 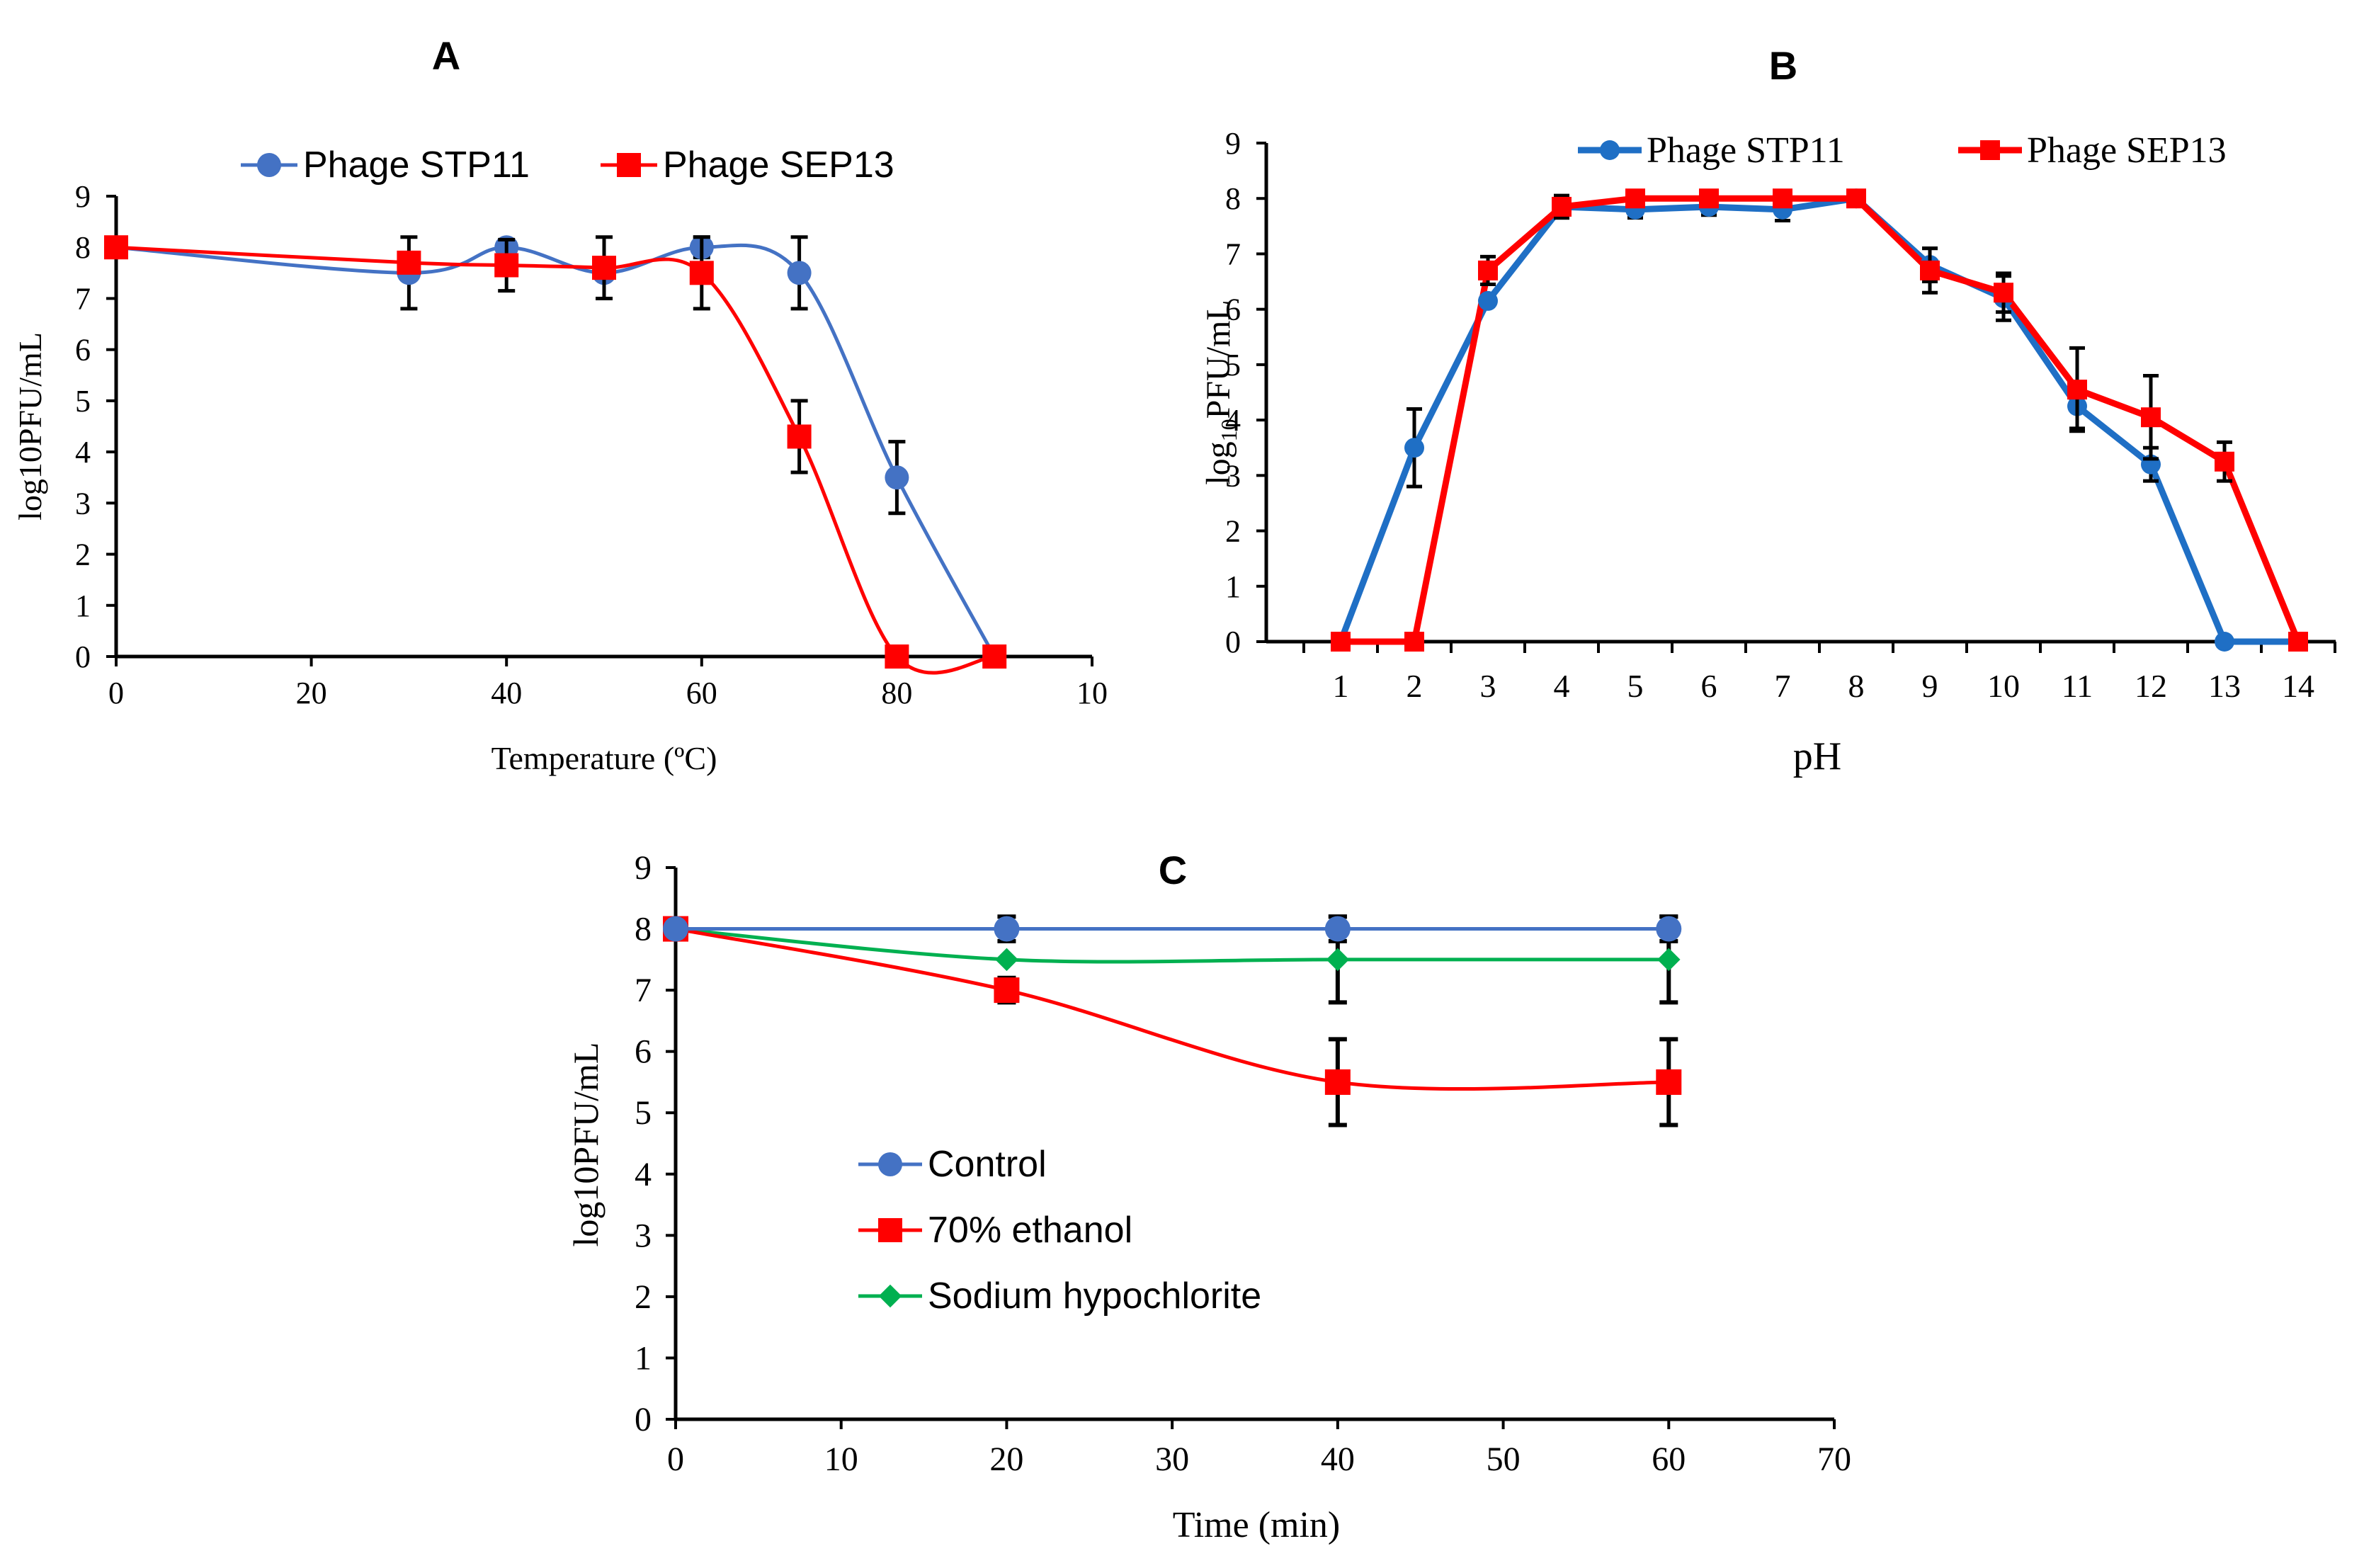 I want to click on x-tick-label: 12, so click(x=2151, y=686).